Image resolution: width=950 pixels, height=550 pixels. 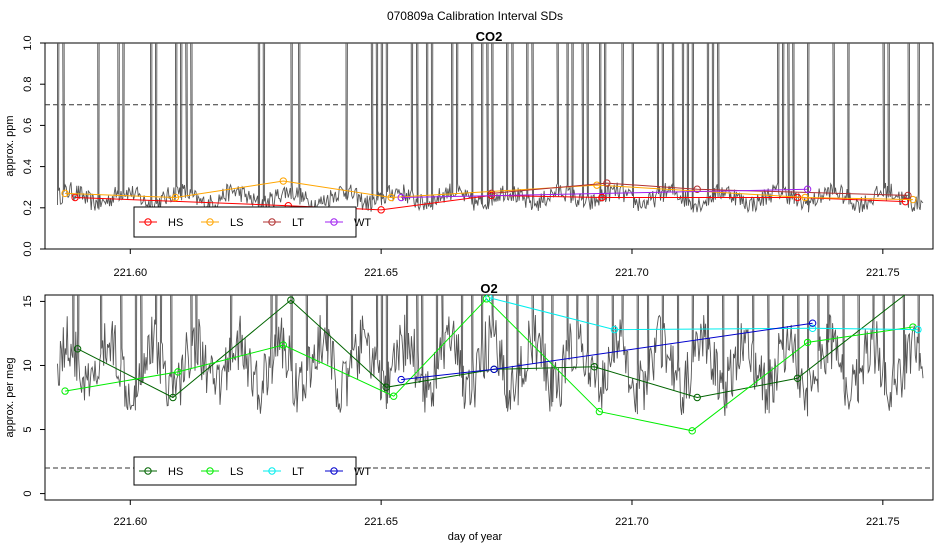 What do you see at coordinates (362, 223) in the screenshot?
I see `legend-label: WT` at bounding box center [362, 223].